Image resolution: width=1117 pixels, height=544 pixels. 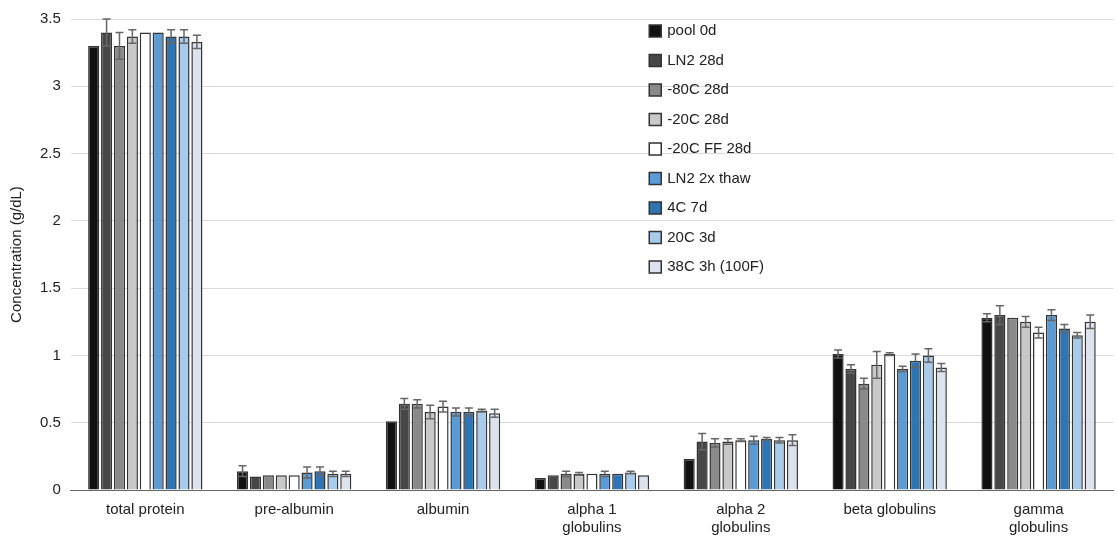 I want to click on legend-label: pool 0d, so click(x=692, y=30).